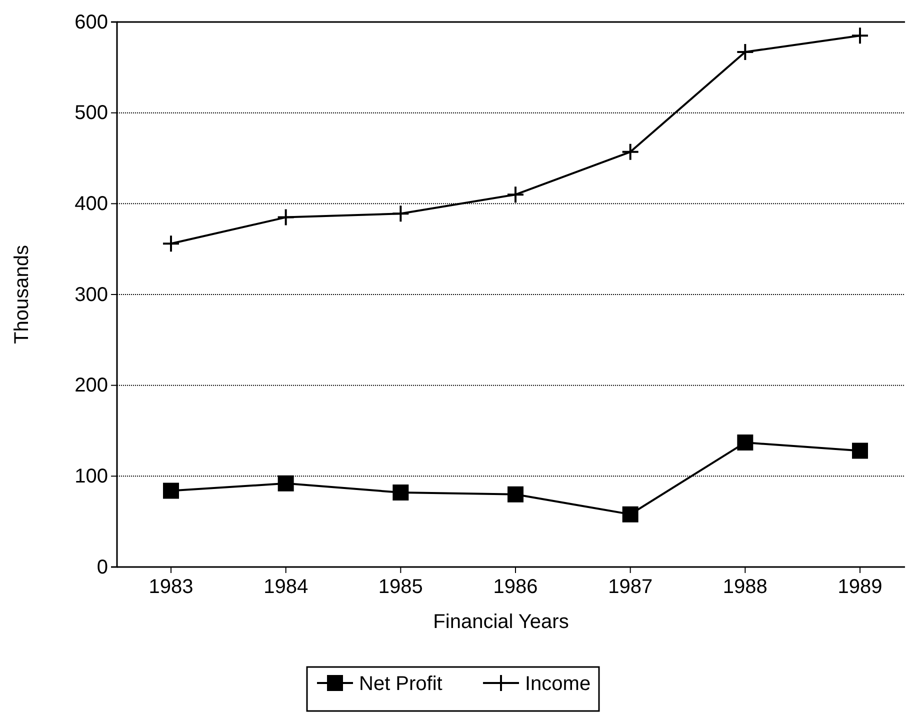 The image size is (906, 718). Describe the element at coordinates (102, 567) in the screenshot. I see `y-tick-label: 0` at that location.